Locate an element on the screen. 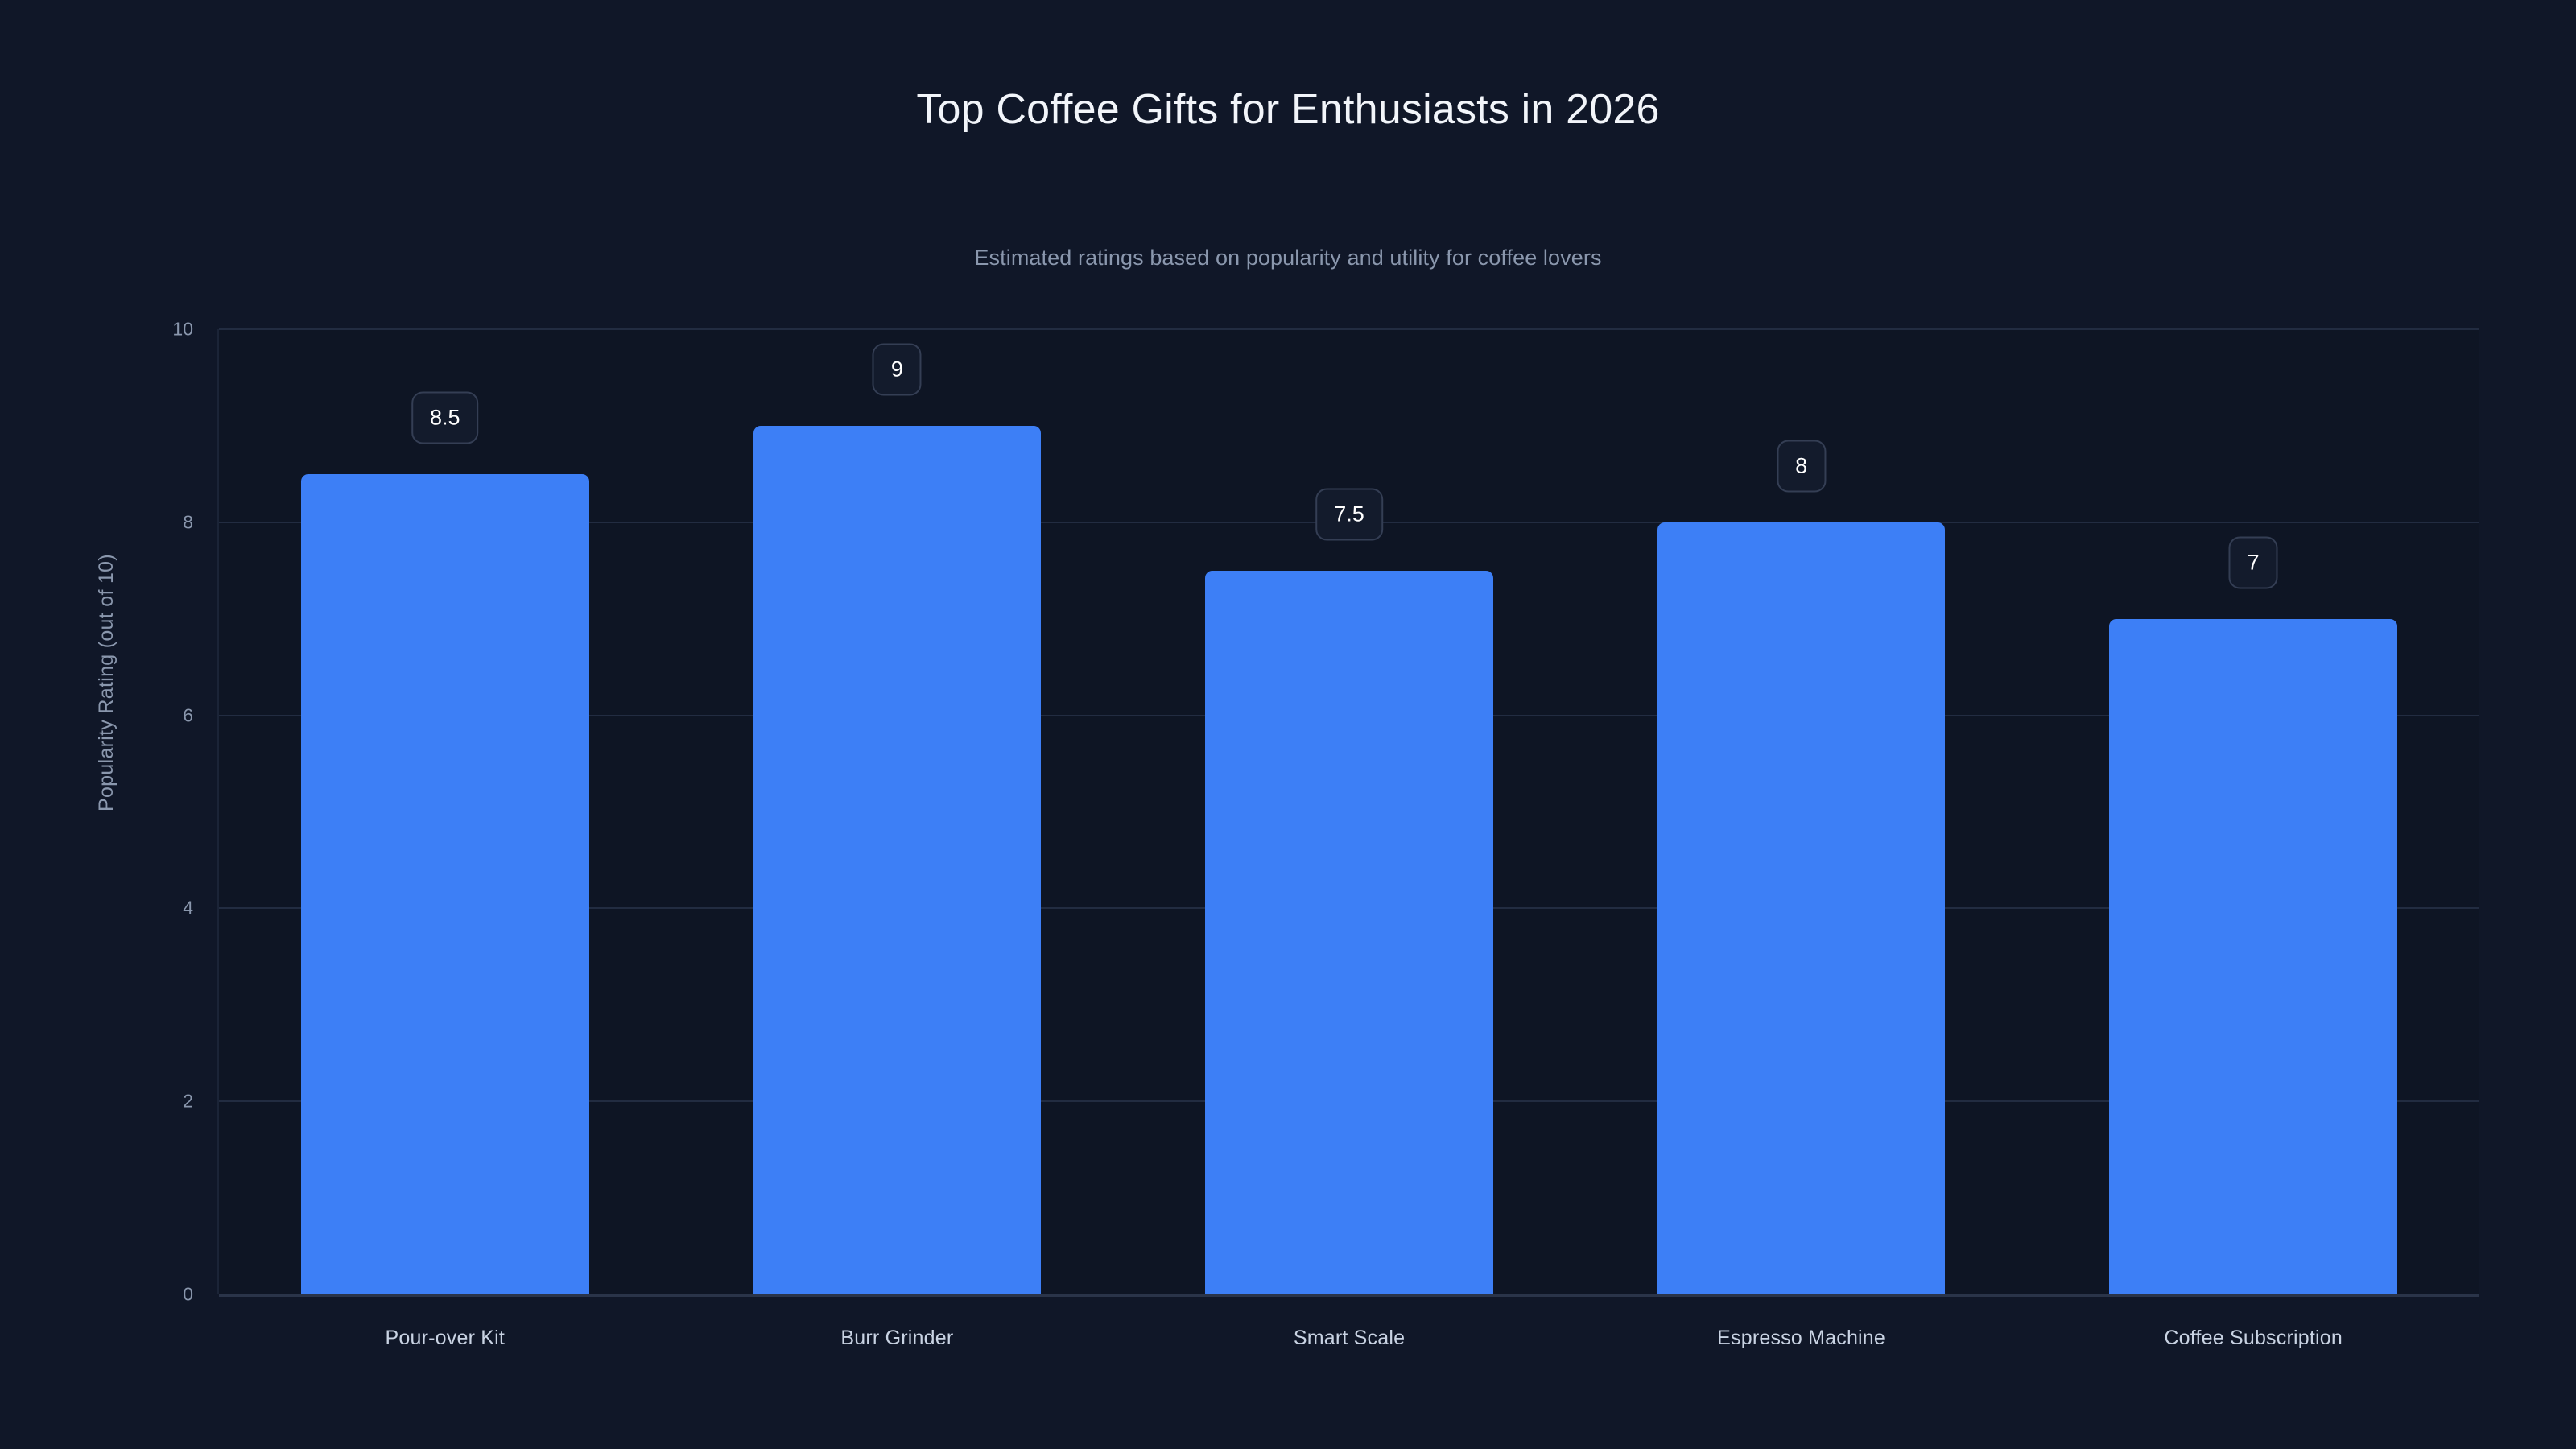  x-tick-label: Pour-over Kit is located at coordinates (445, 1338).